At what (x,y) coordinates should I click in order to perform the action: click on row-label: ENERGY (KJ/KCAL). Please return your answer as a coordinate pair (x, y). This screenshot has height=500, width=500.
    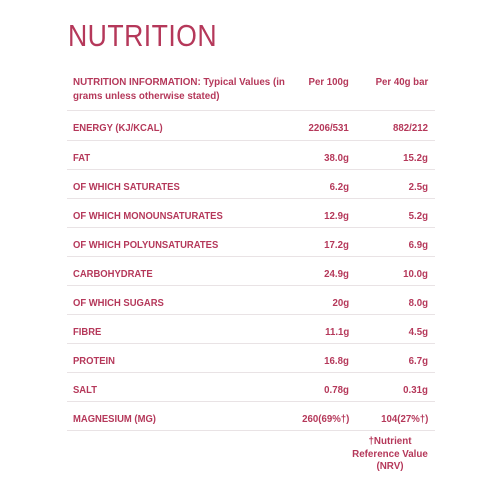
    Looking at the image, I should click on (118, 128).